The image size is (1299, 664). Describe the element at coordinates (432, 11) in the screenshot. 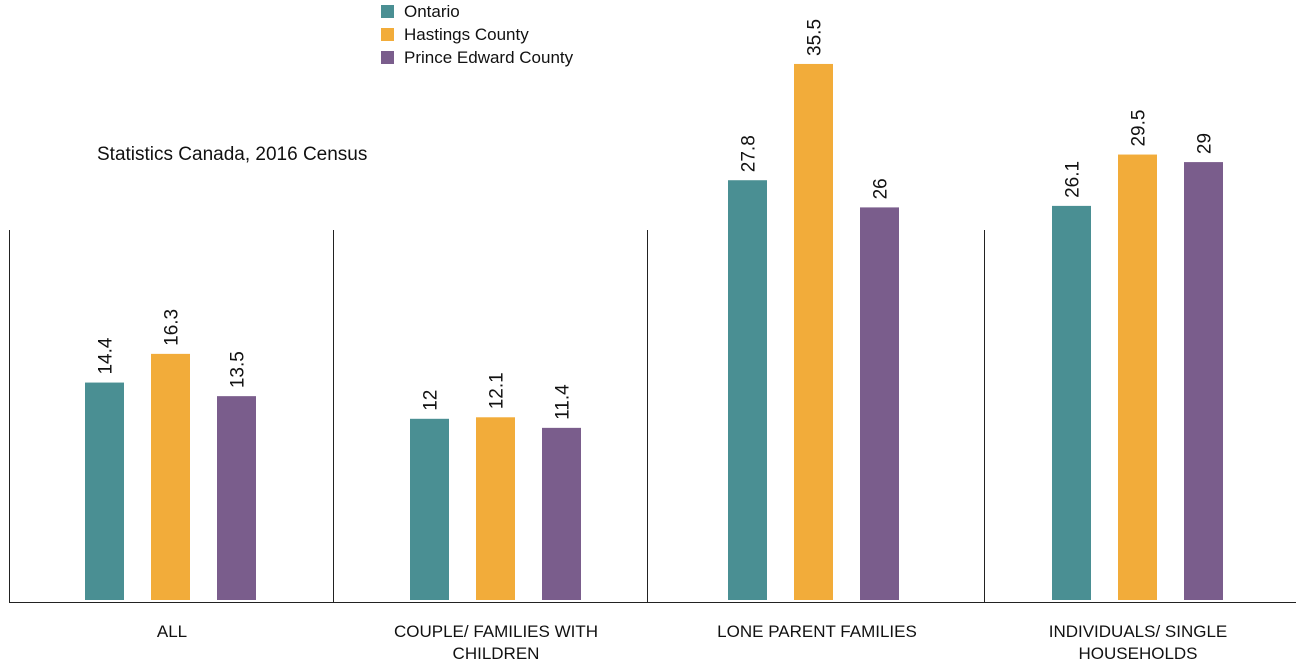

I see `legend-label-ontario: Ontario` at that location.